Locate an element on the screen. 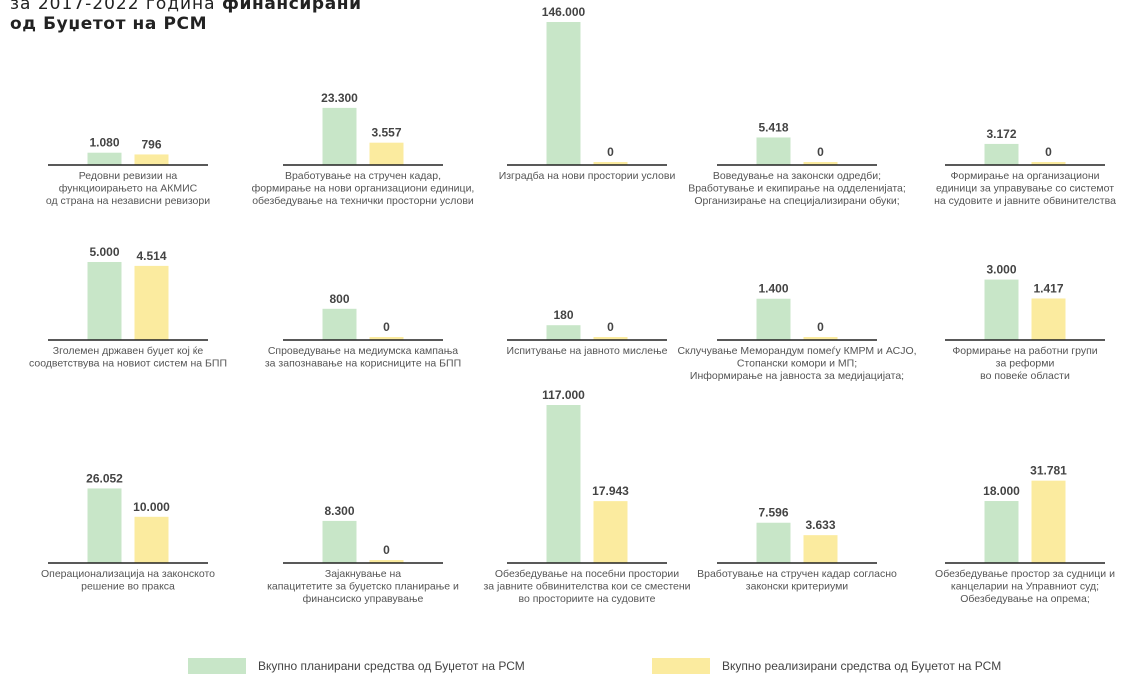  value-label-realized-4: 0 is located at coordinates (820, 152).